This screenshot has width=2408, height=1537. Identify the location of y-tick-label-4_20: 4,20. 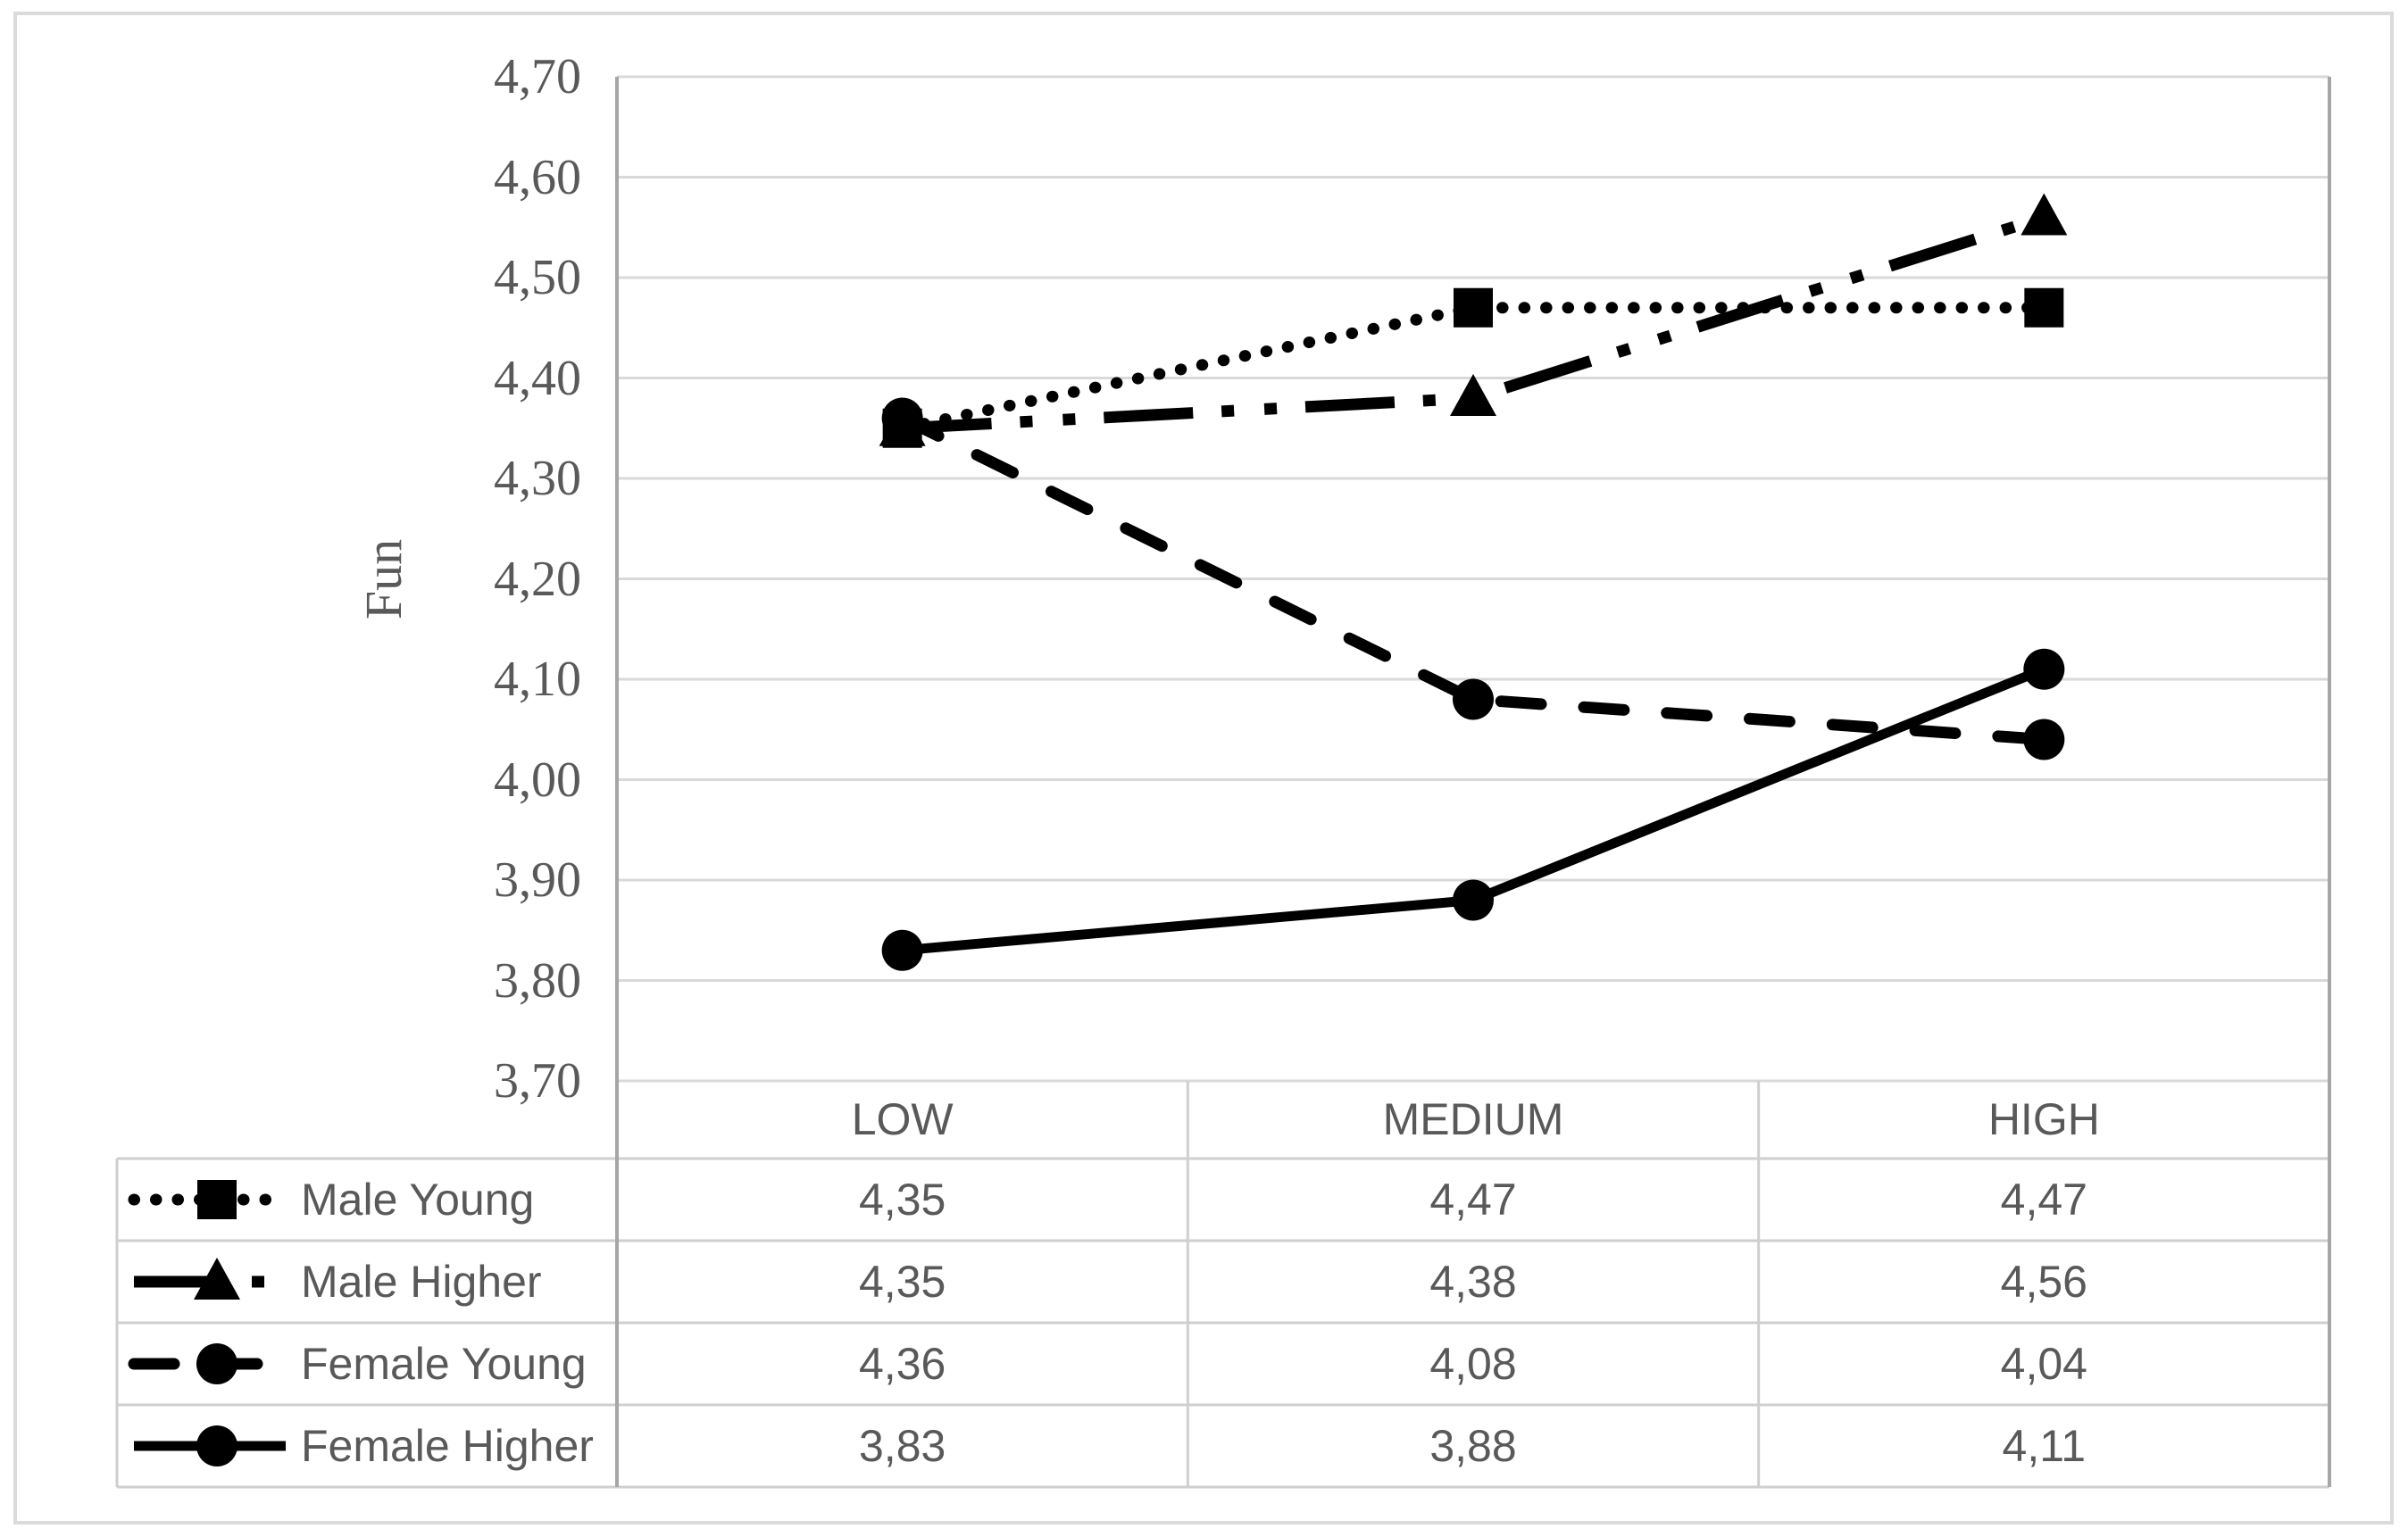
(537, 579).